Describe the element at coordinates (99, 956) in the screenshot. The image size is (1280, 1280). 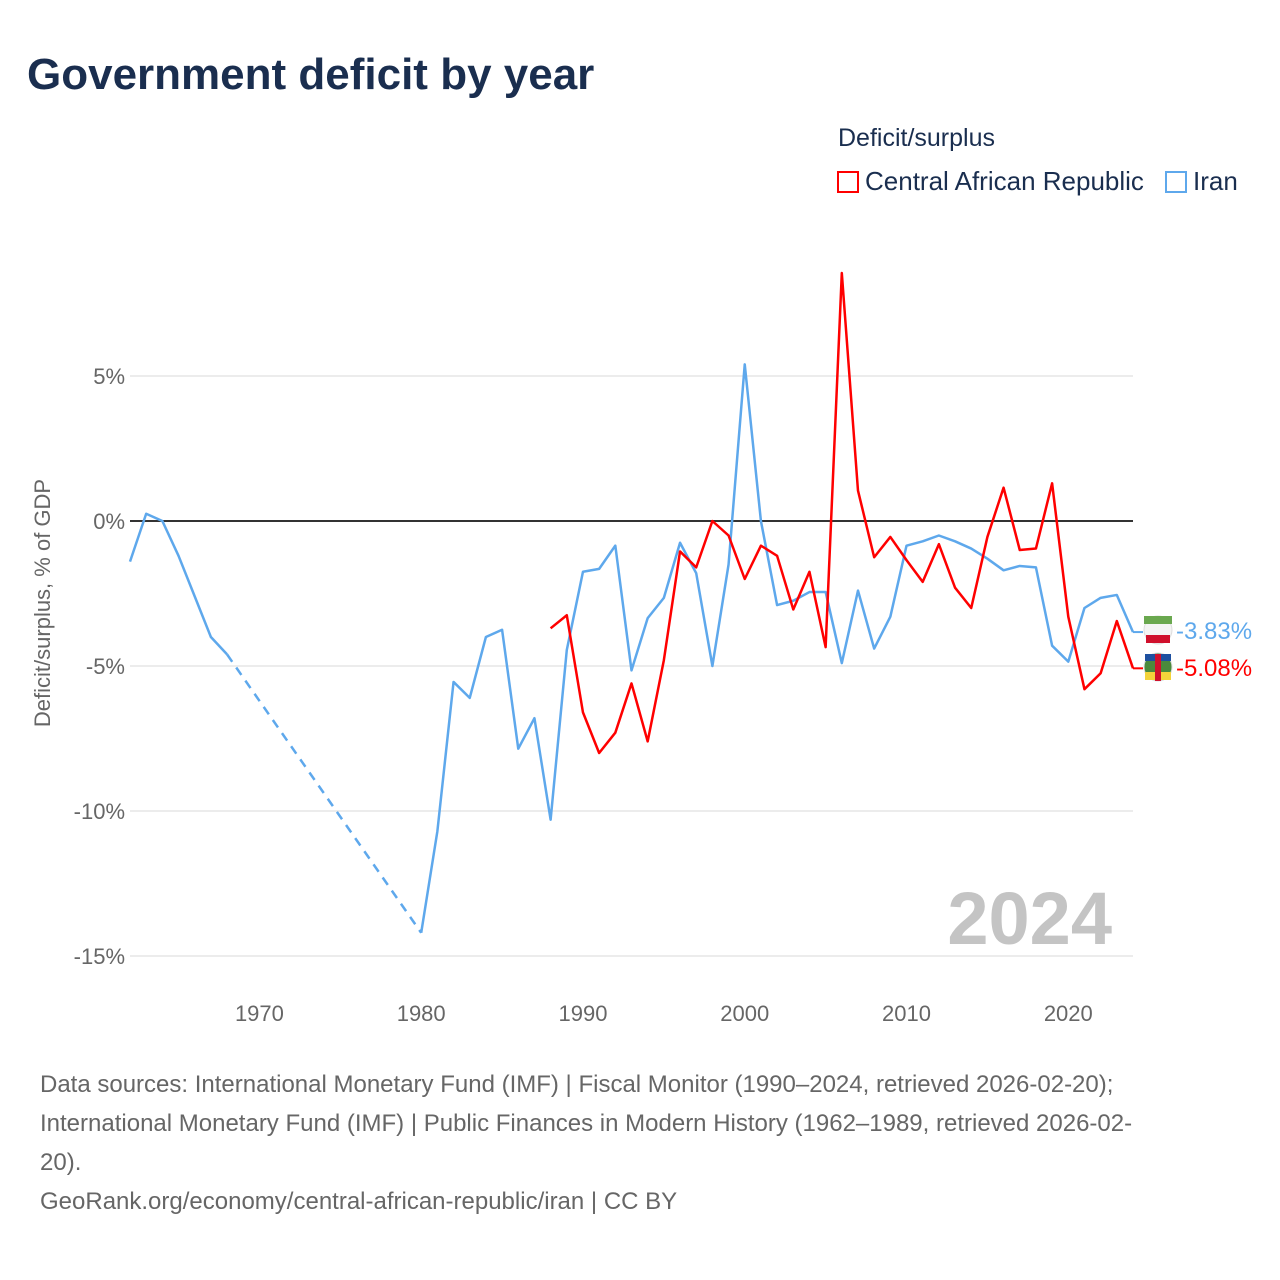
I see `y-tick-label: -15%` at that location.